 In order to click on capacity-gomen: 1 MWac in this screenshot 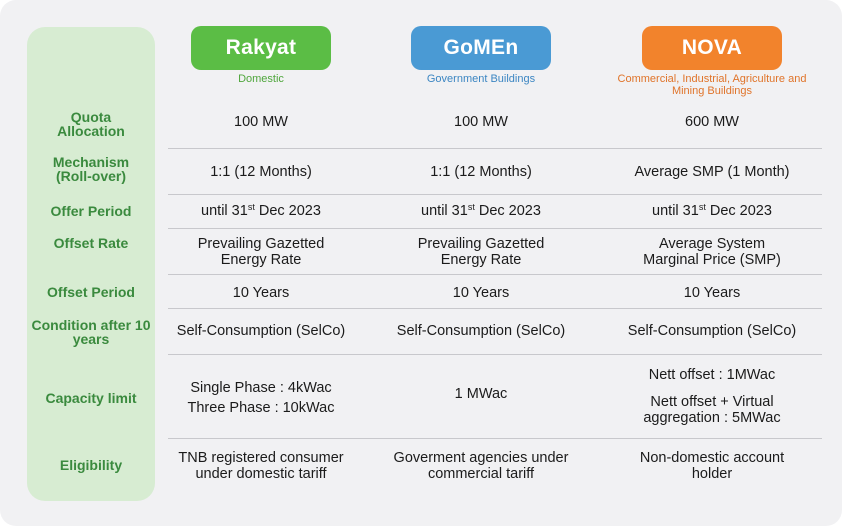, I will do `click(481, 394)`.